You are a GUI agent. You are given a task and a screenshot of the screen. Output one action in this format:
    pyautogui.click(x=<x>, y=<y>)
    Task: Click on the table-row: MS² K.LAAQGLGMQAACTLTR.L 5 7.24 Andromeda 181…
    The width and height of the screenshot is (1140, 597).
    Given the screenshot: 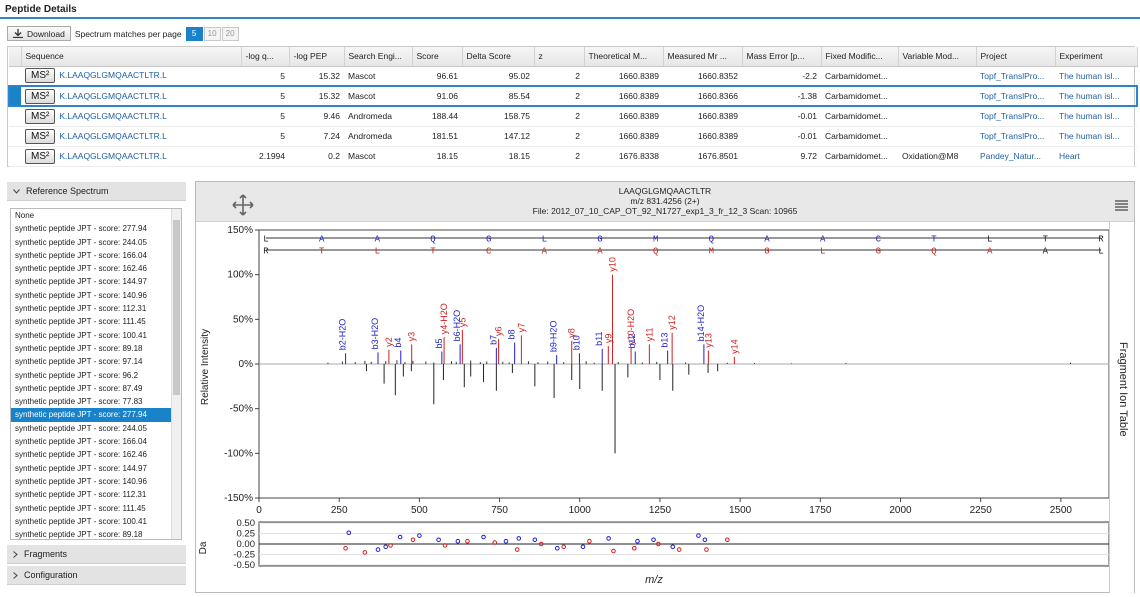 What is the action you would take?
    pyautogui.click(x=573, y=136)
    